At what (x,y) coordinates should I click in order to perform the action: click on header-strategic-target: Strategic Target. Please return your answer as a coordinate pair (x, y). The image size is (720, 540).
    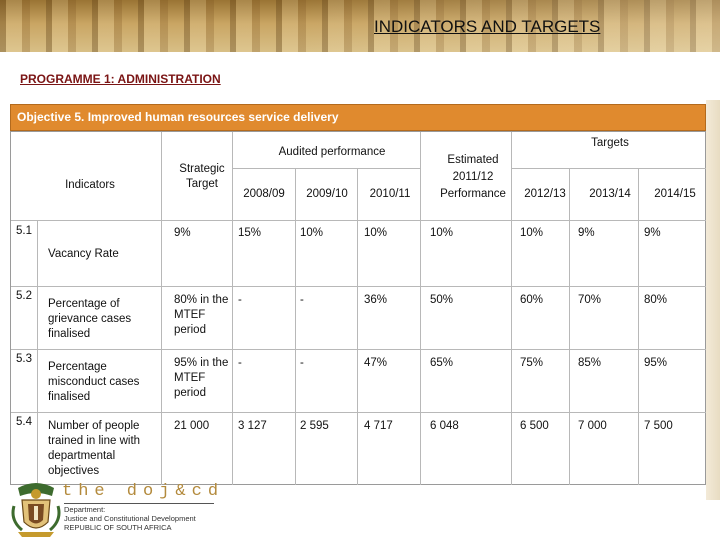
    Looking at the image, I should click on (202, 177).